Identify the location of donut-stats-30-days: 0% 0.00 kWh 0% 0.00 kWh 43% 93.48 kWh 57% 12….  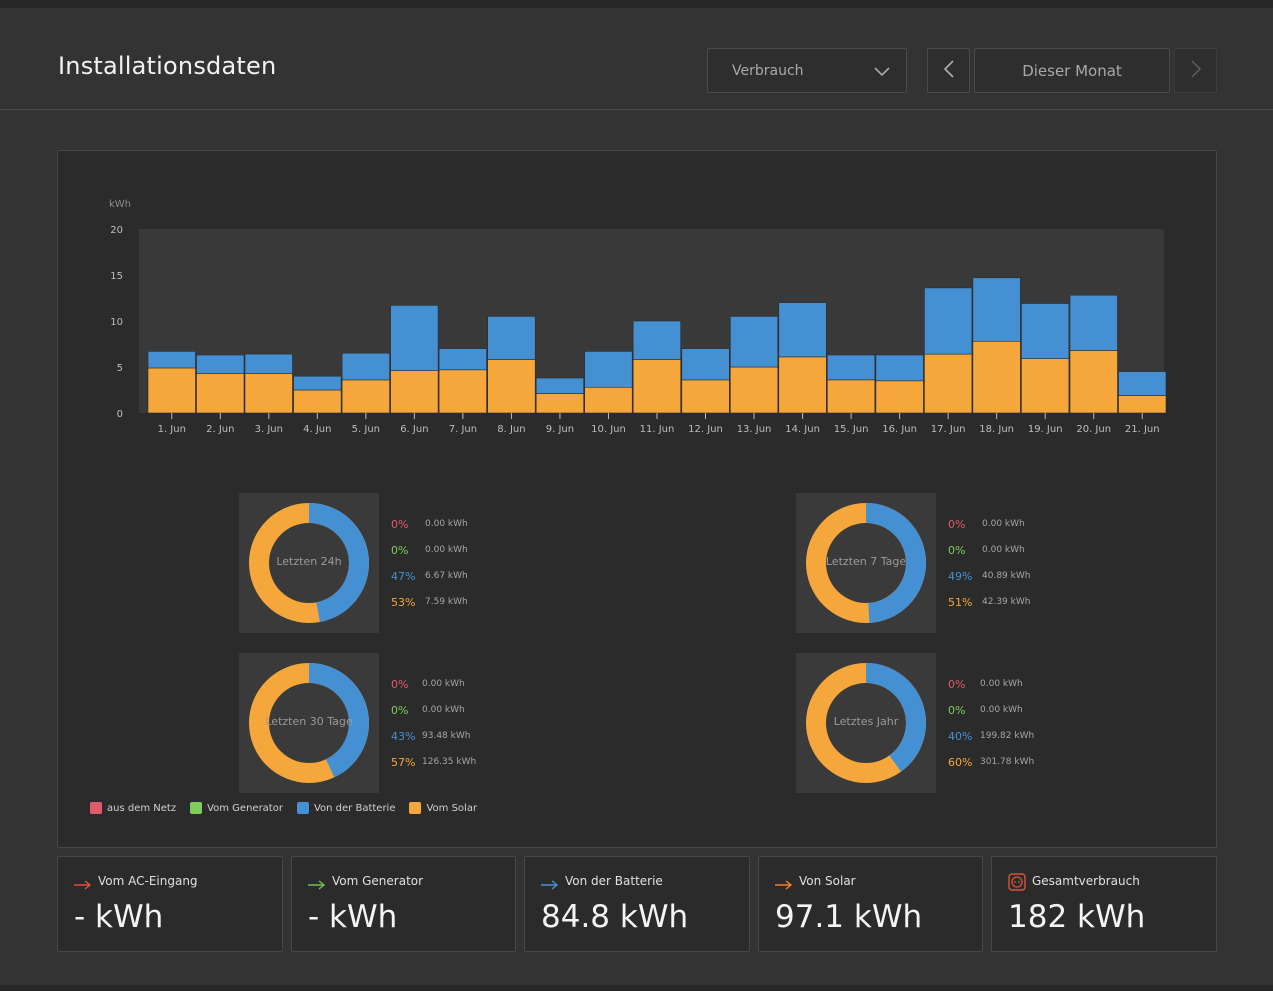
(433, 723).